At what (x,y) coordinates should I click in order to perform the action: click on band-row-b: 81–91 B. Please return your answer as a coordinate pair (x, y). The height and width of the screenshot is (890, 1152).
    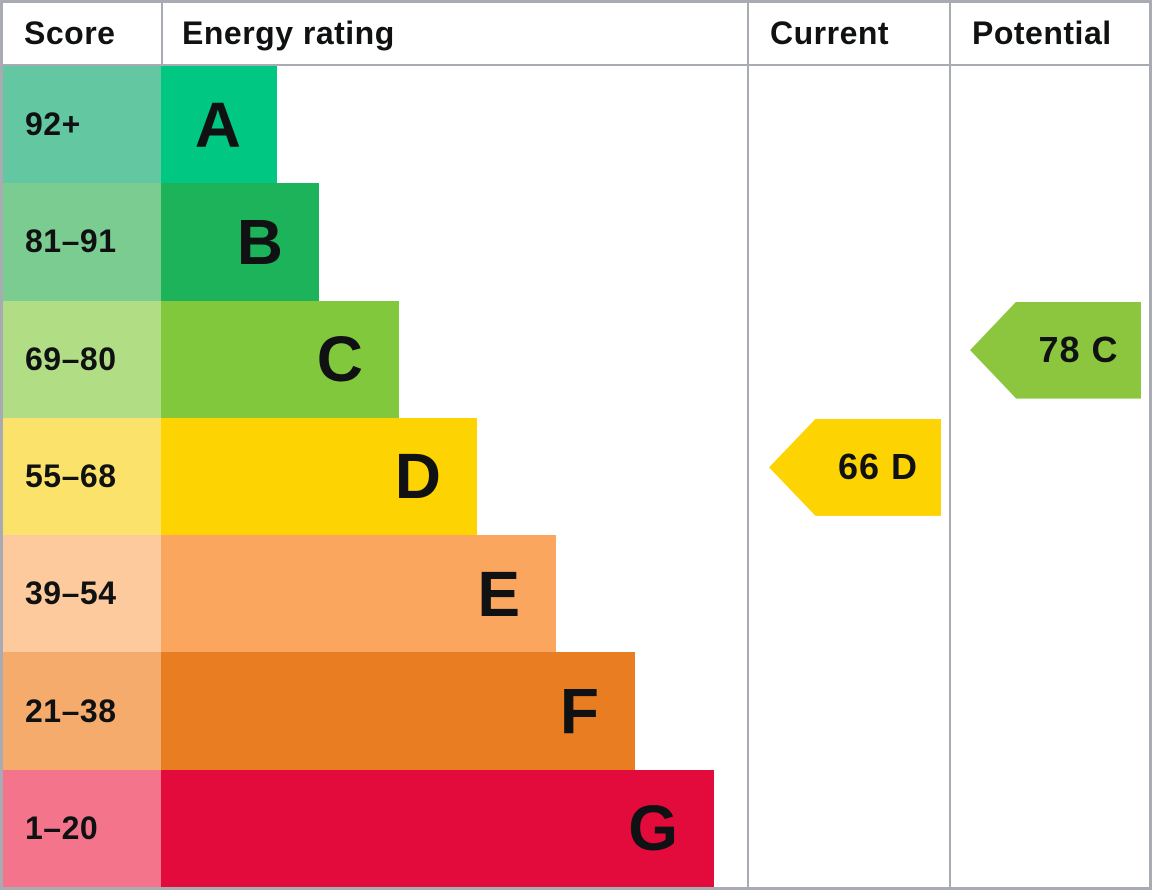
    Looking at the image, I should click on (576, 242).